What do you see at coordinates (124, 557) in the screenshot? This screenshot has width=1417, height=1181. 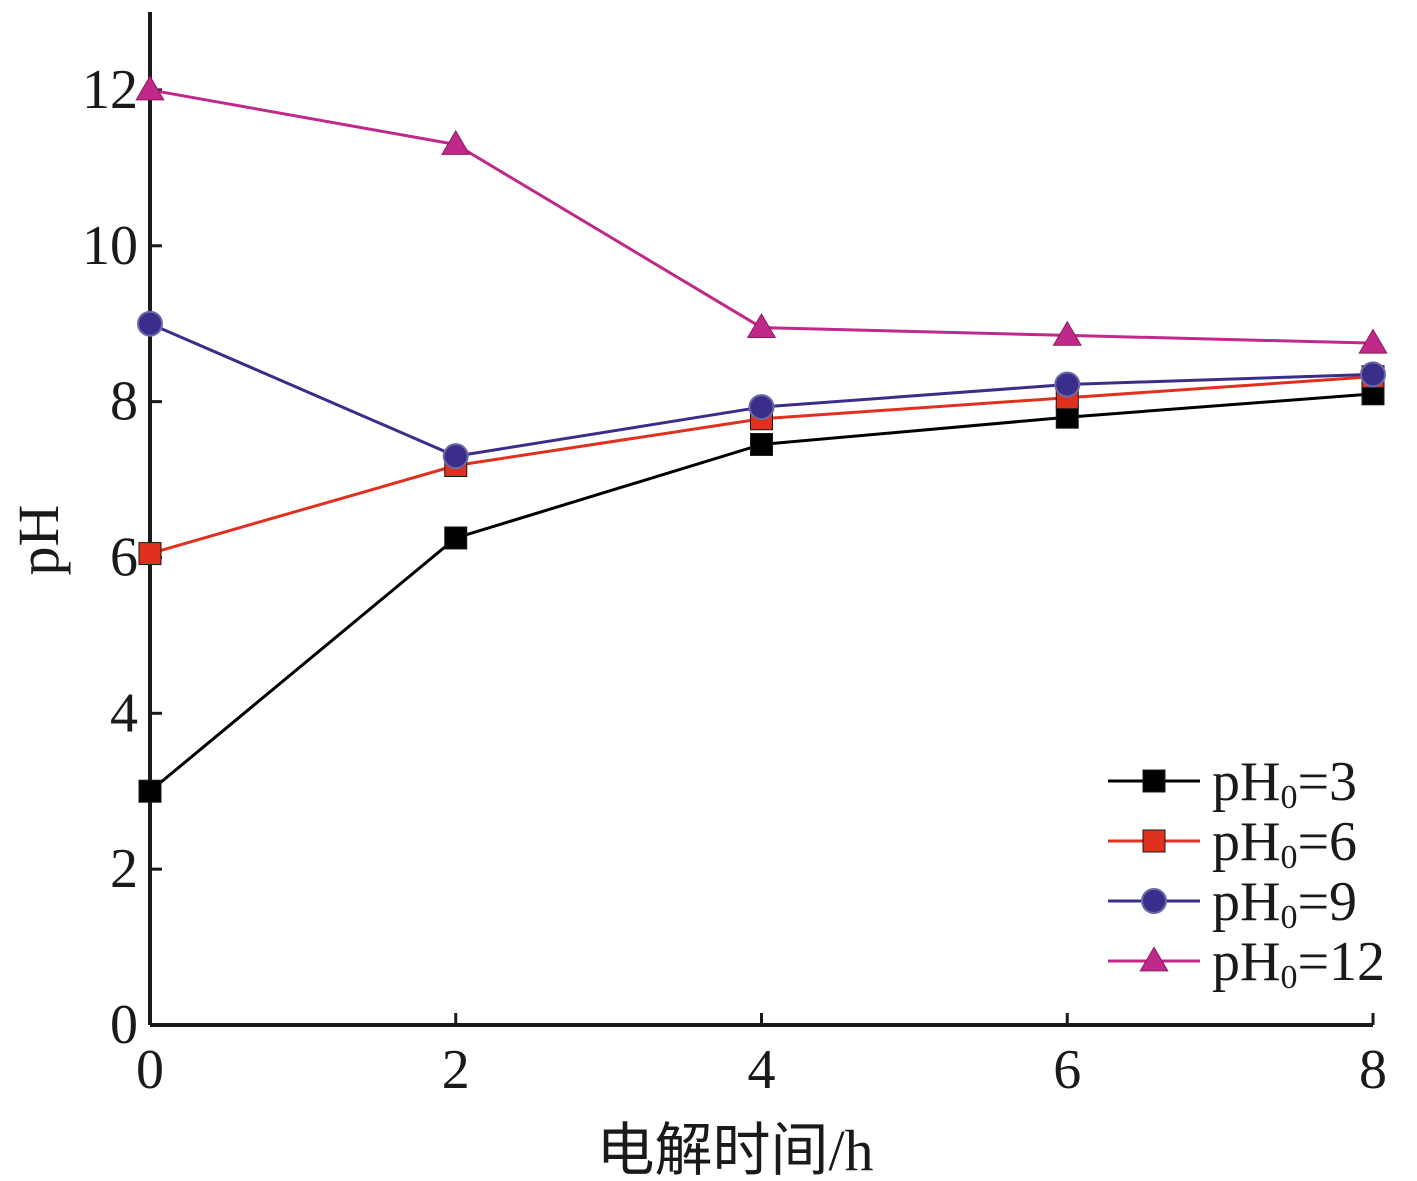 I see `y-tick-label: 6` at bounding box center [124, 557].